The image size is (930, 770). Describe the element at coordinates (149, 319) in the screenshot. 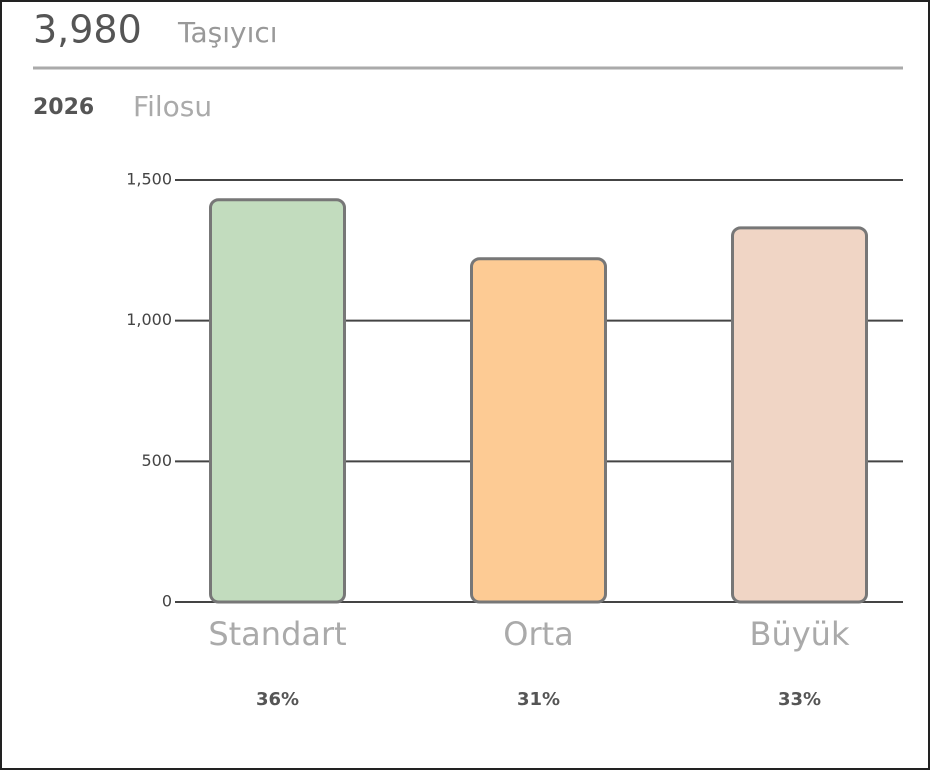

I see `y-tick-label: 1,000` at that location.